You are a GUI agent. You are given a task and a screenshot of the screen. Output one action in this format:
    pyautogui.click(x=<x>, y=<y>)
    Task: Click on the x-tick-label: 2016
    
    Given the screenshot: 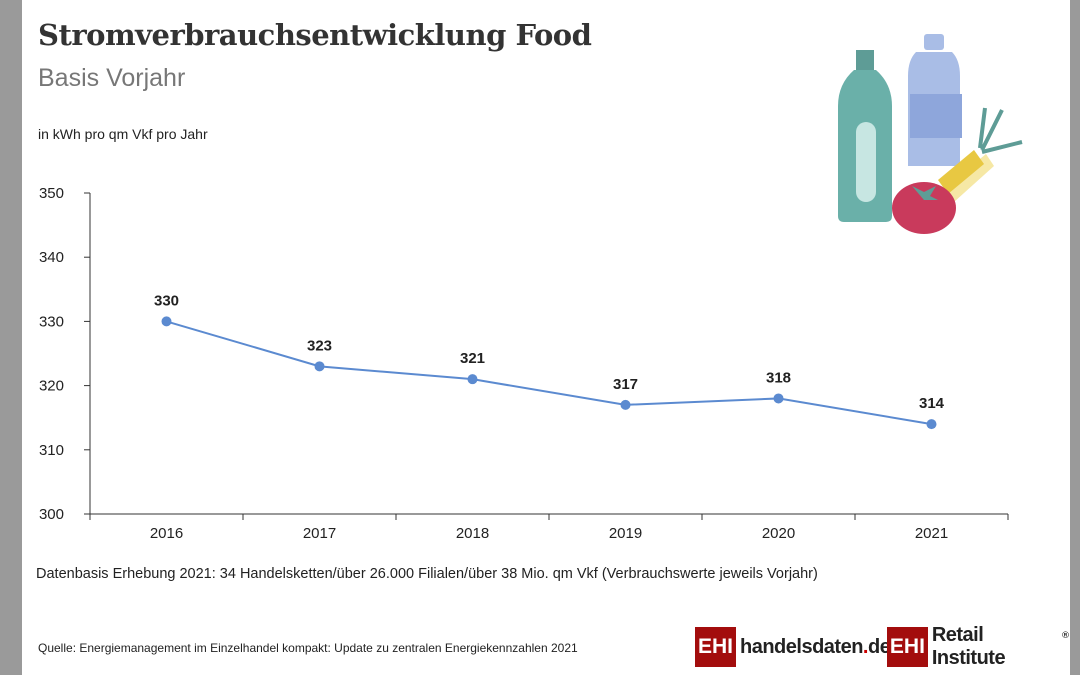 What is the action you would take?
    pyautogui.click(x=166, y=533)
    